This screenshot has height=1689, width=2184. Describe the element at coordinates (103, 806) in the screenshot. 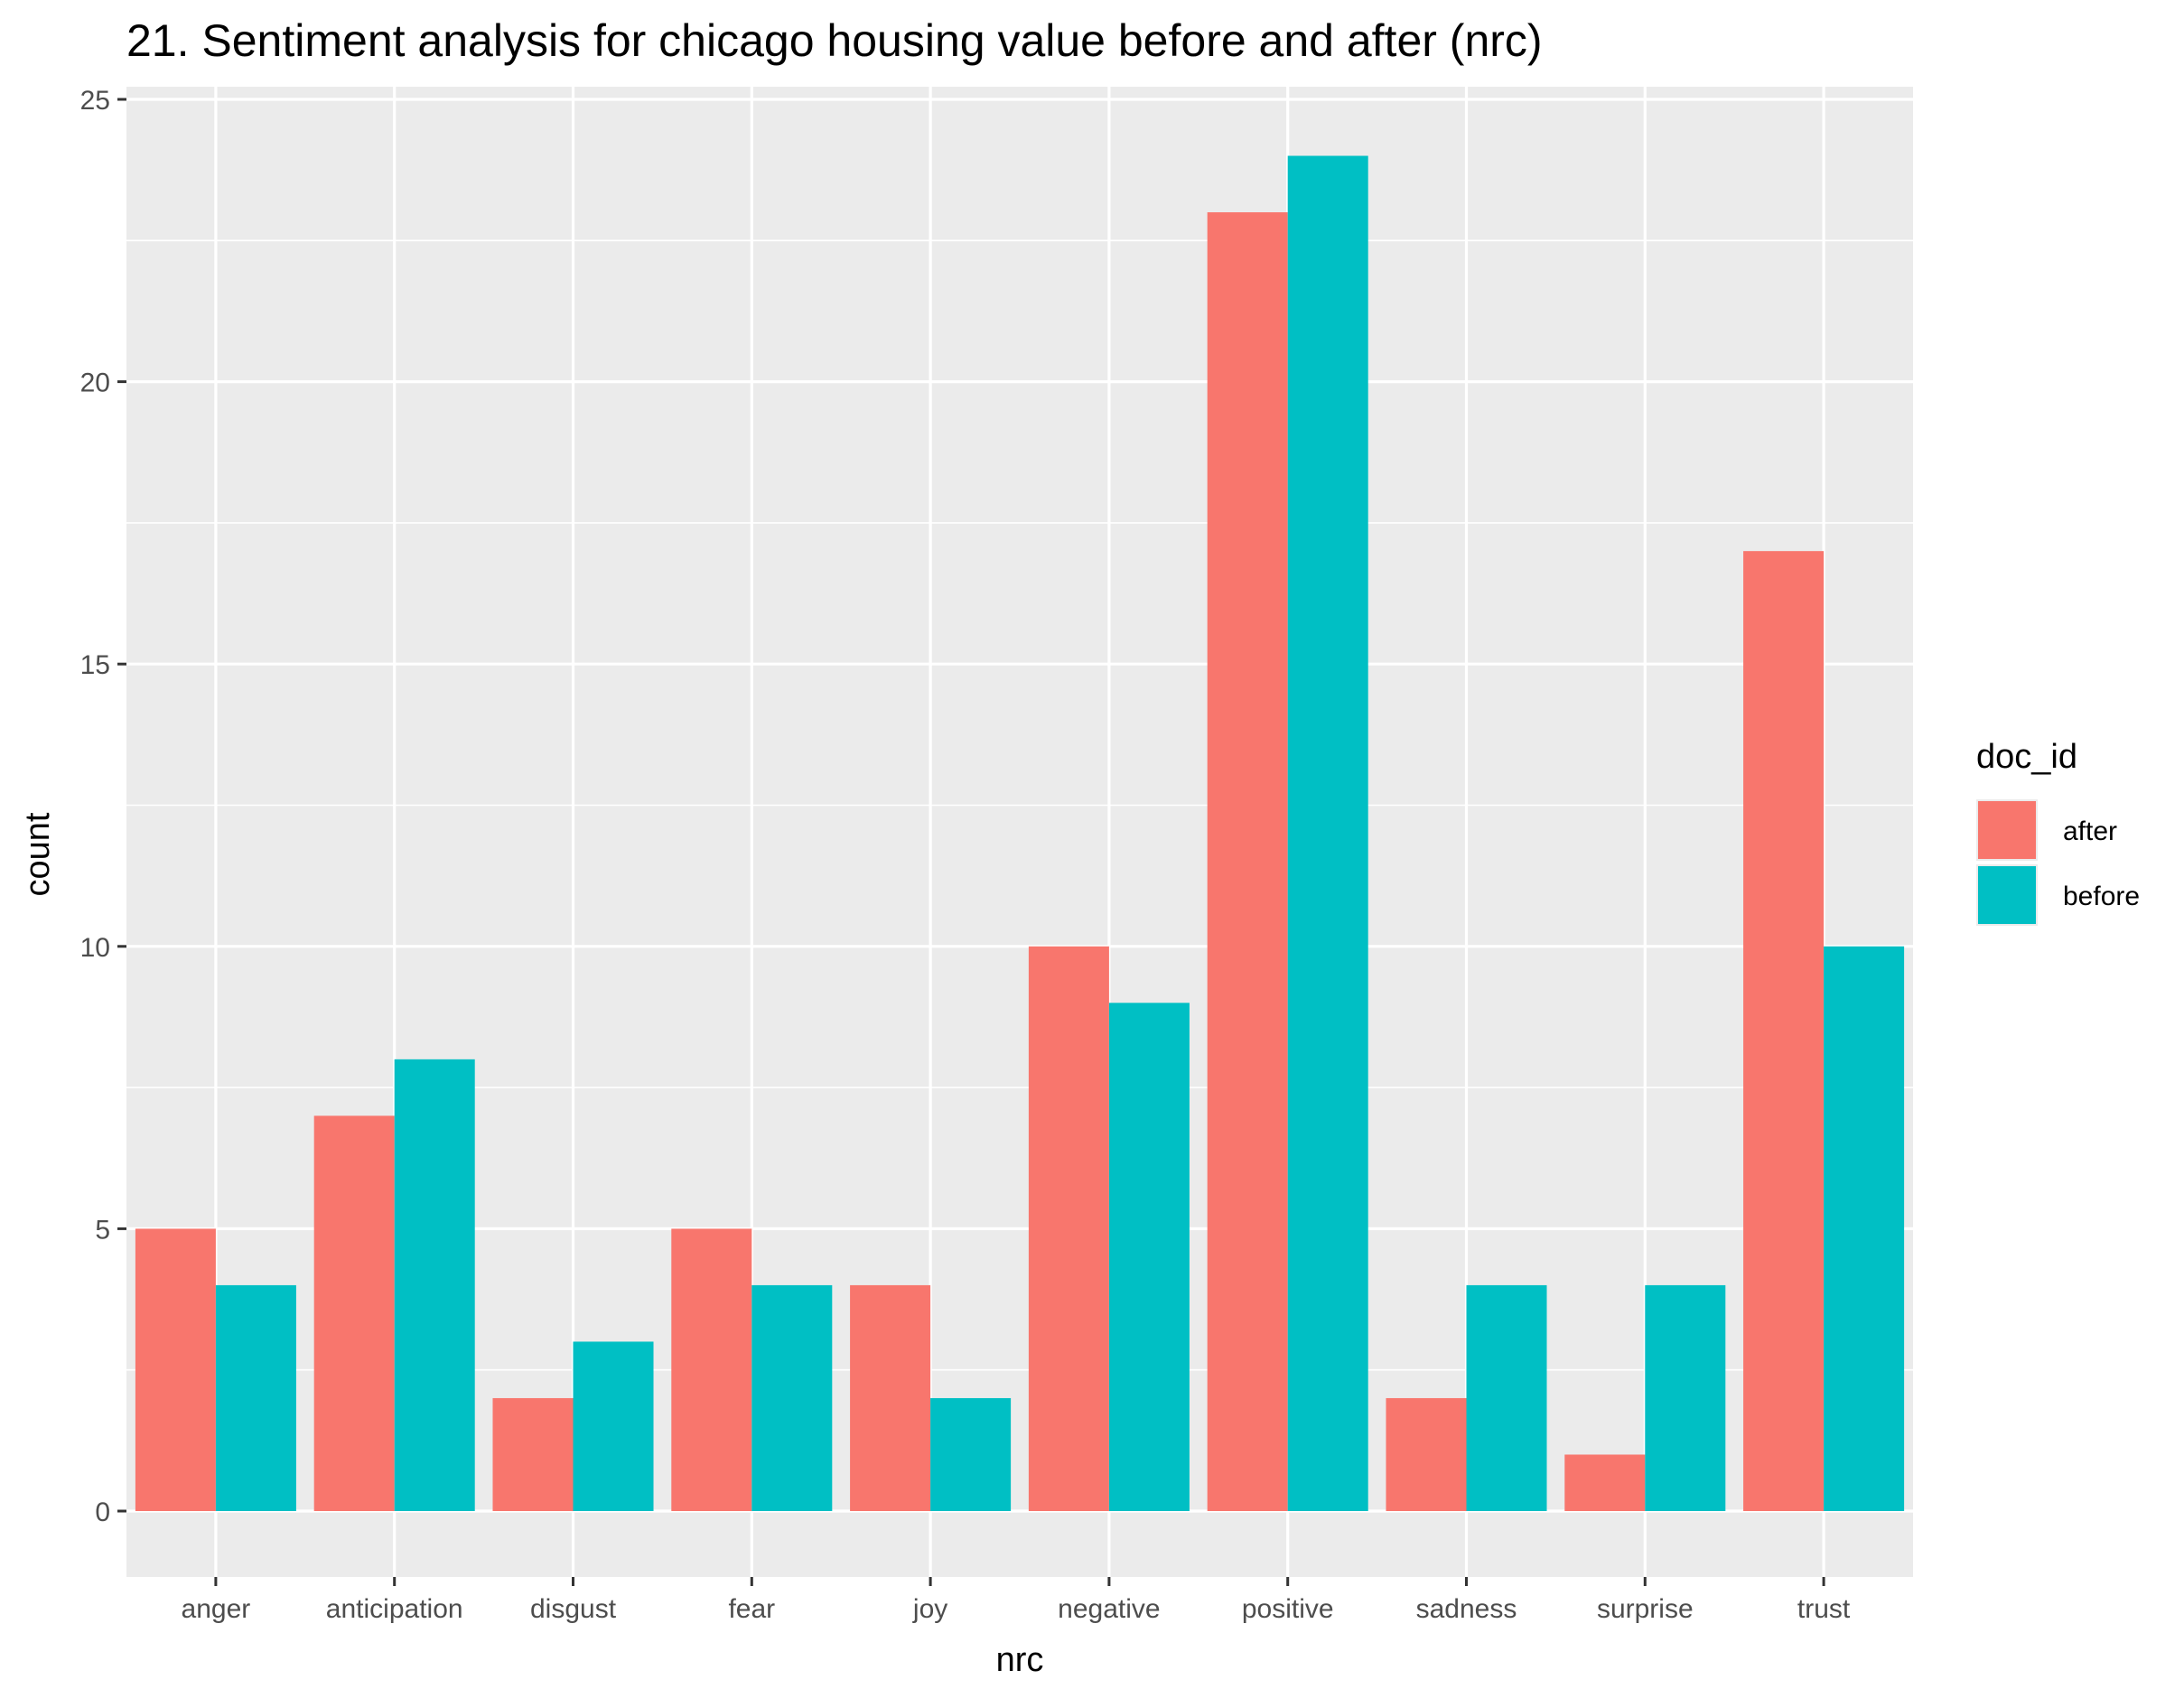

I see `y-axis: 0 5 10 15 20 25` at that location.